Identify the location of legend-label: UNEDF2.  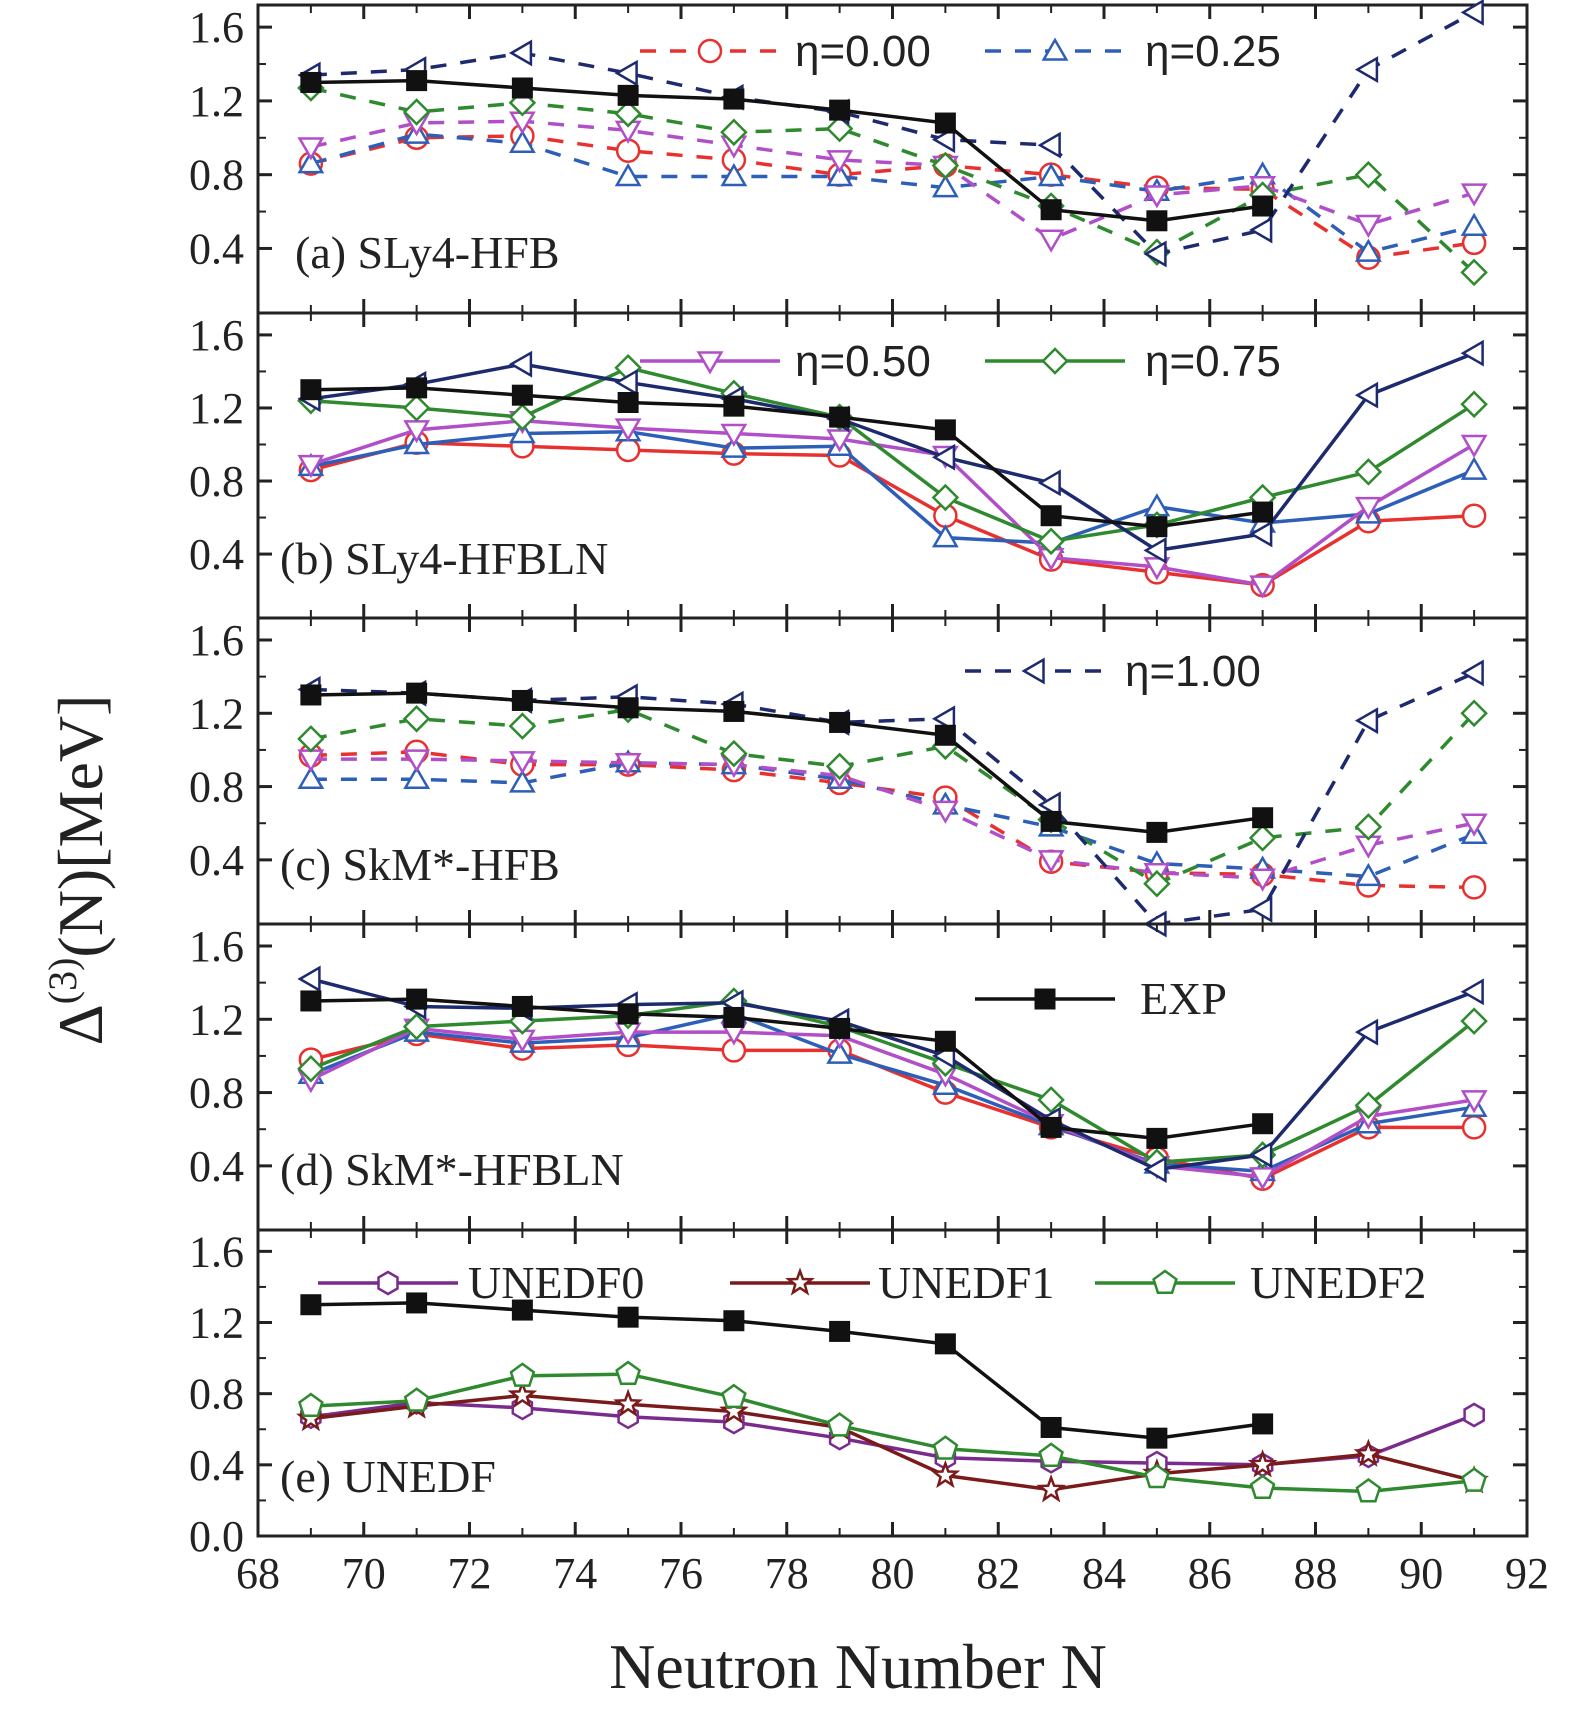
(1338, 1282).